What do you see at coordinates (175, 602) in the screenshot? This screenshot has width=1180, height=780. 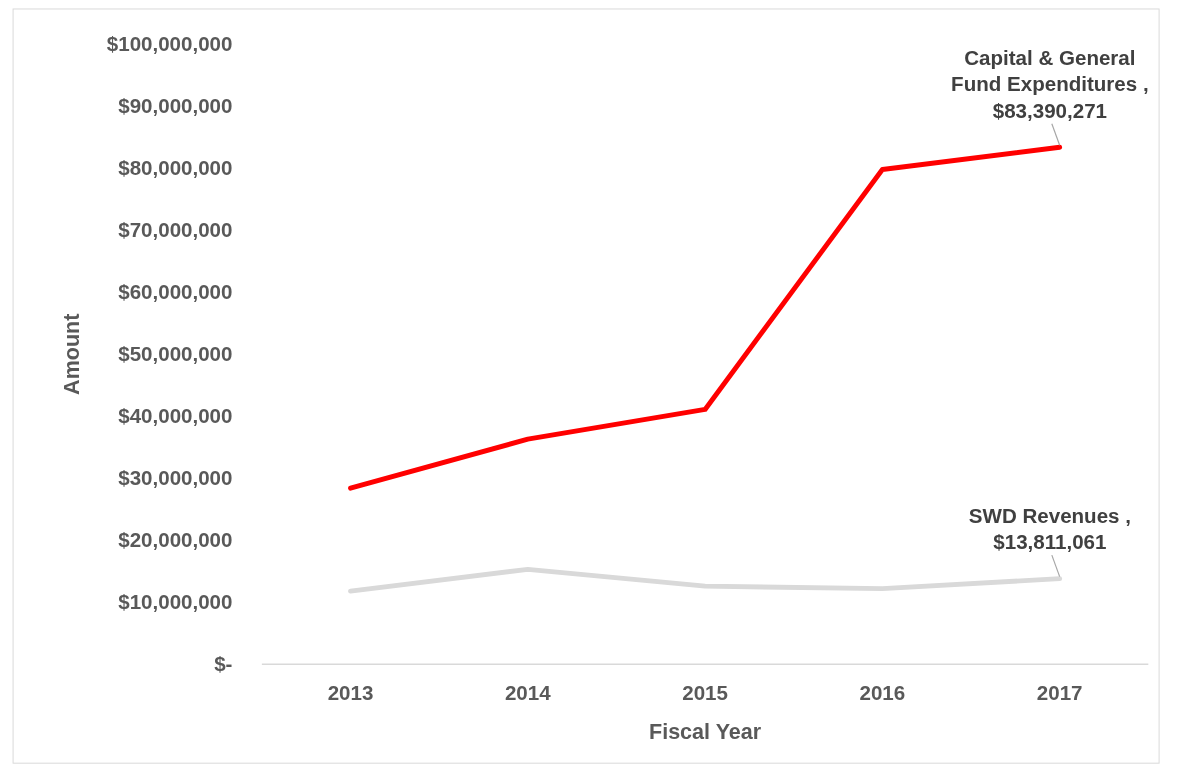 I see `y-tick-label: $10,000,000` at bounding box center [175, 602].